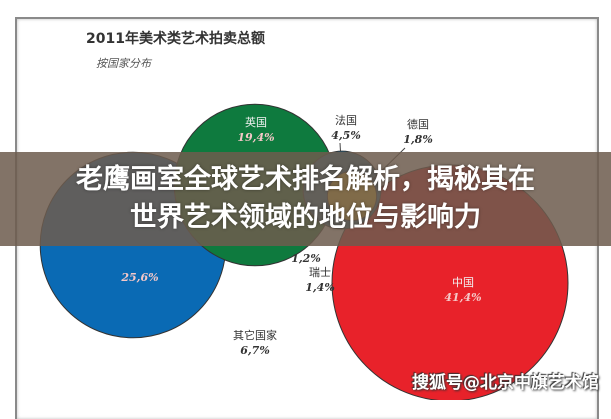 The width and height of the screenshot is (611, 419). I want to click on chart-subtitle: 按国家分布, so click(123, 63).